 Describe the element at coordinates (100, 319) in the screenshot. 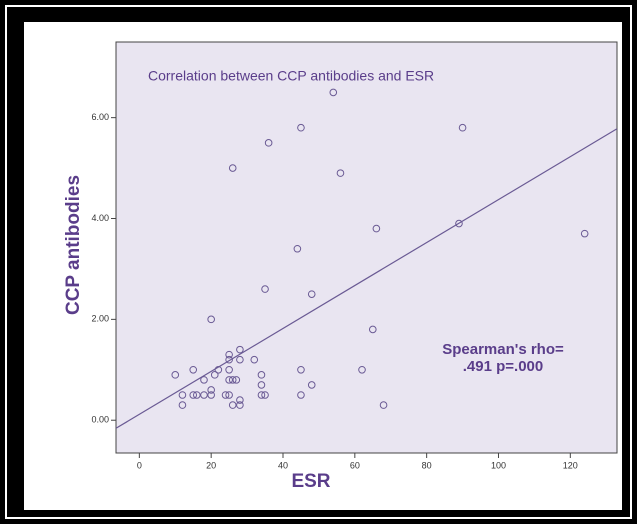

I see `y-tick-label: 2.00` at that location.